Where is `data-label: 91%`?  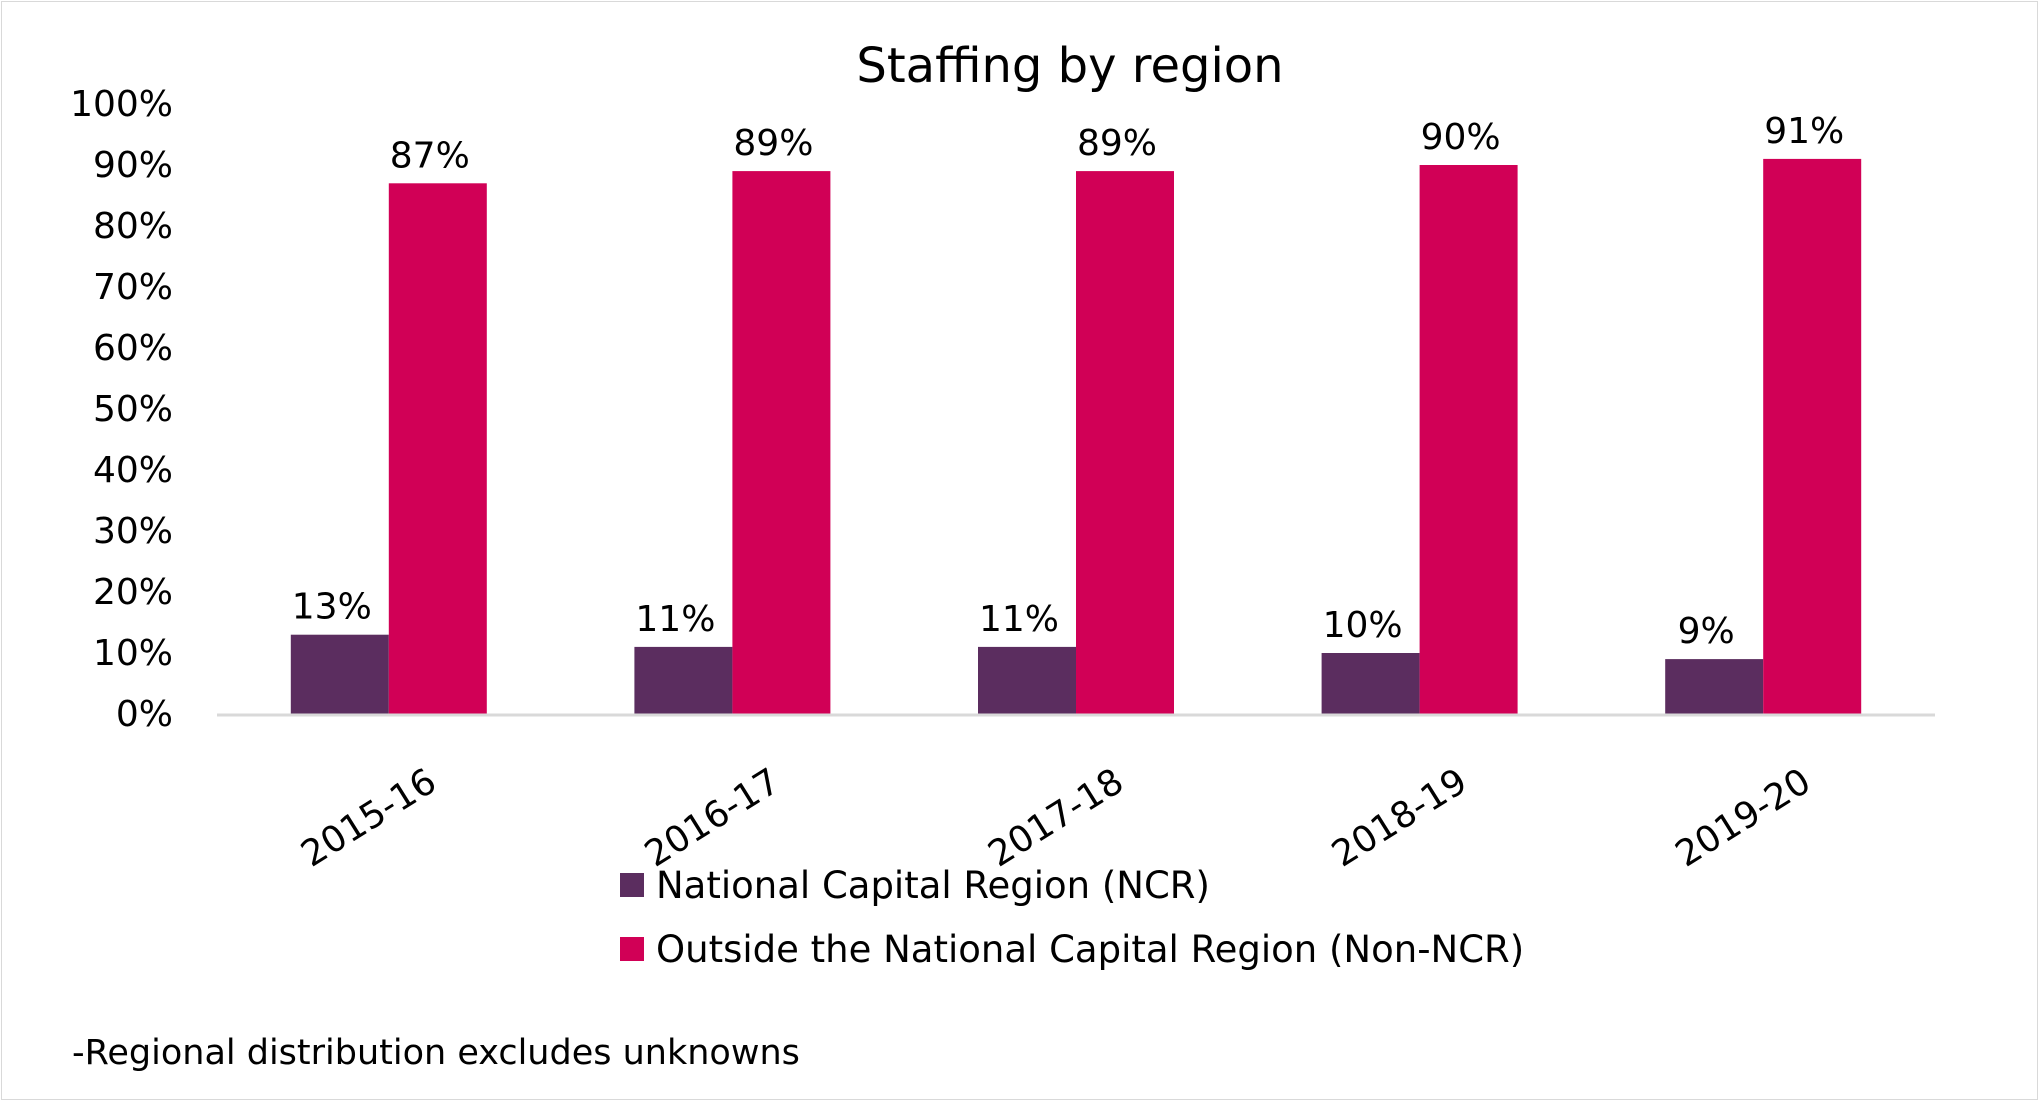
data-label: 91% is located at coordinates (1804, 131).